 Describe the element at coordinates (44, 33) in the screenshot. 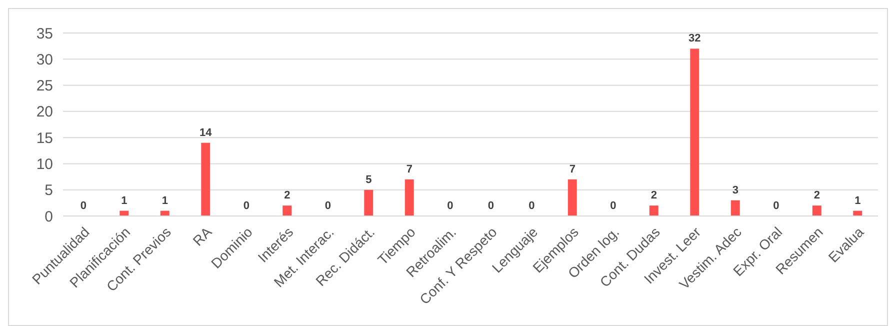

I see `y-tick-label: 35` at that location.